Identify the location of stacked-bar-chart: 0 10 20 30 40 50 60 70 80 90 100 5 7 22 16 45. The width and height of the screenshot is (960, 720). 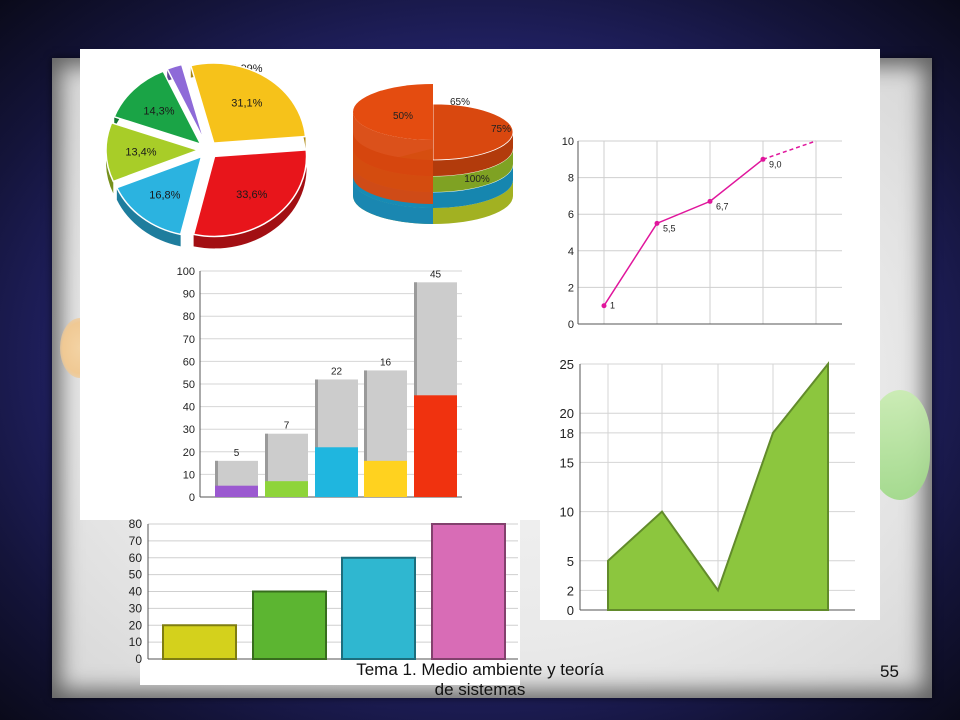
(319, 385).